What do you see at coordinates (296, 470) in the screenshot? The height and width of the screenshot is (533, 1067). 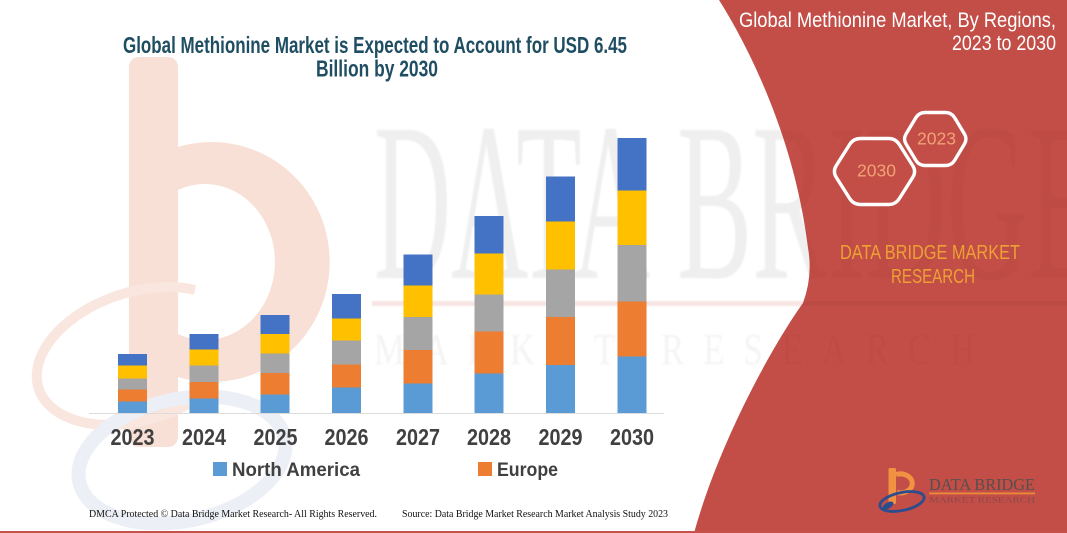 I see `svg-text: North America` at bounding box center [296, 470].